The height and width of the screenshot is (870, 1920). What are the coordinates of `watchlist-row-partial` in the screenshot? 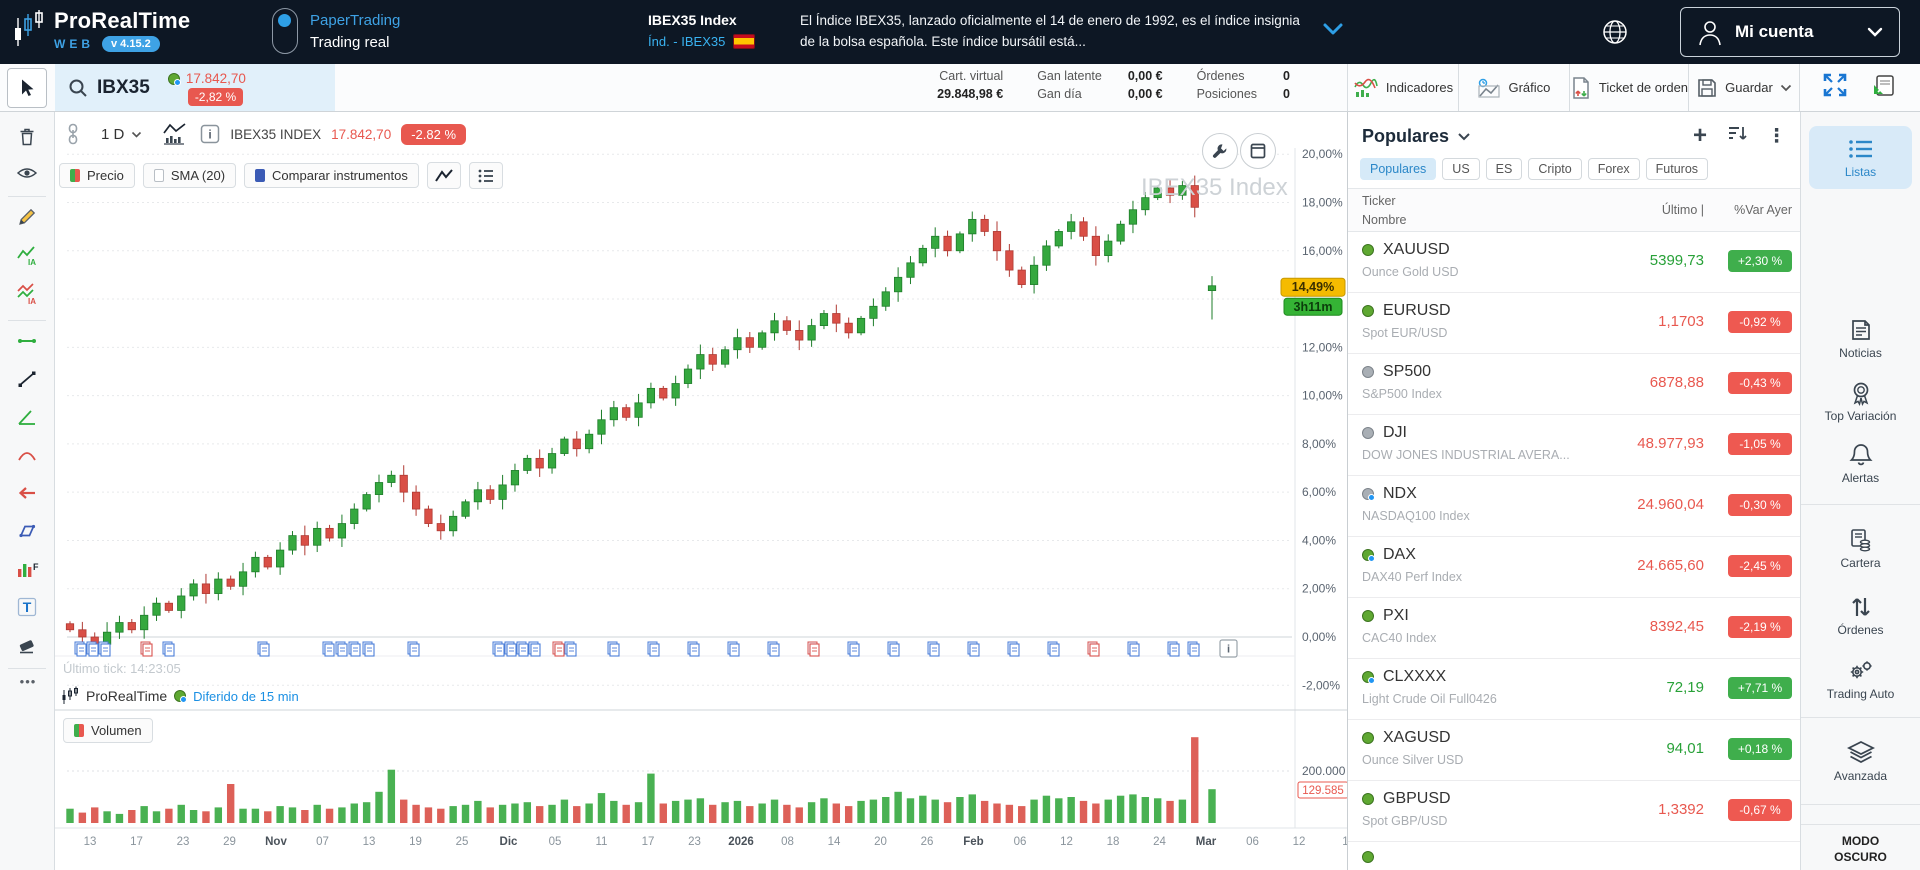 It's located at (1574, 856).